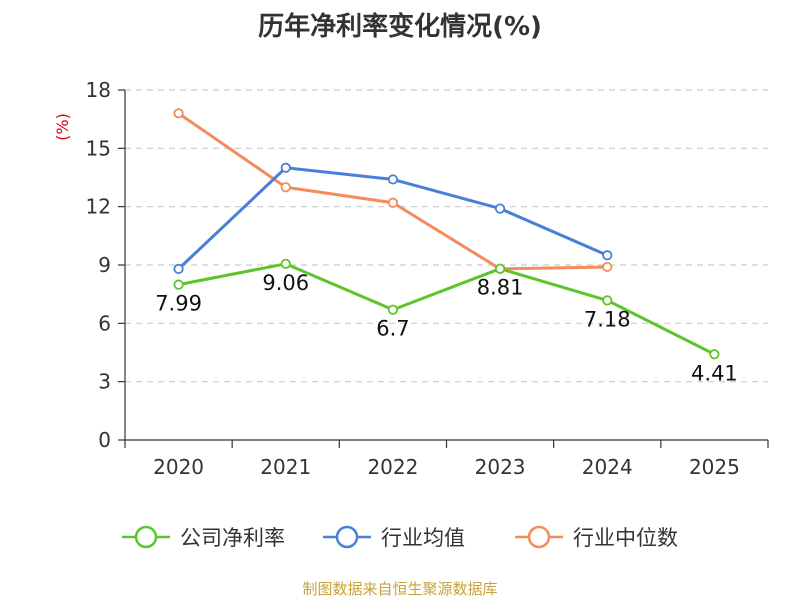 This screenshot has width=800, height=600. I want to click on data-labels: 7.99 9.06 6.7 8.81 7.18 4.41, so click(446, 328).